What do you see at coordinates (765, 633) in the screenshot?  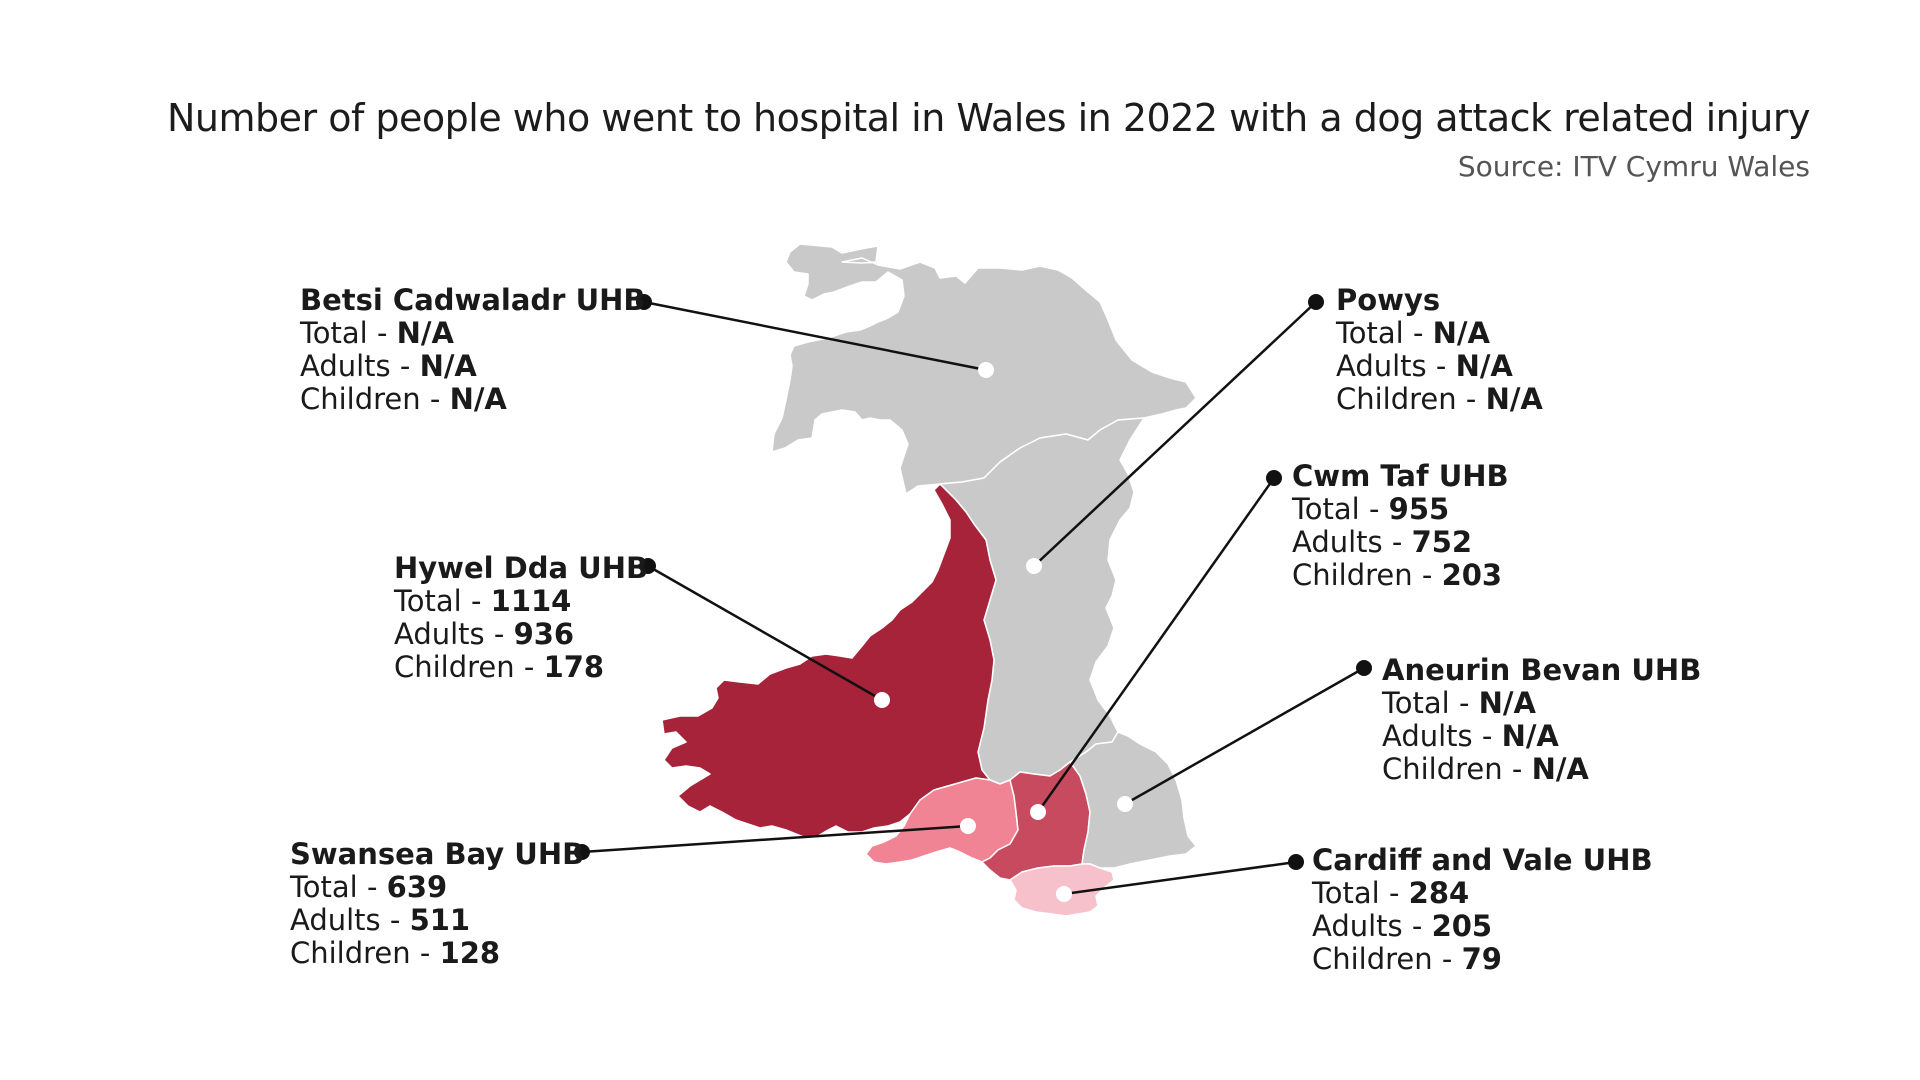 I see `leader-line-hywel` at bounding box center [765, 633].